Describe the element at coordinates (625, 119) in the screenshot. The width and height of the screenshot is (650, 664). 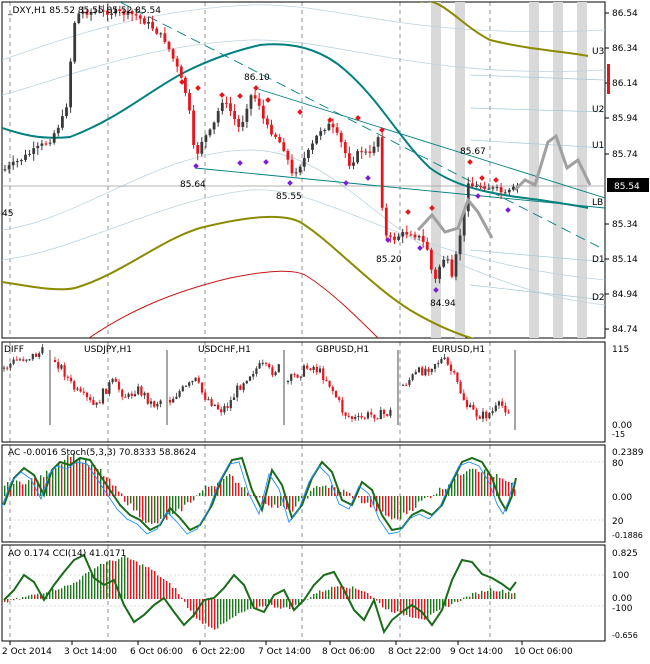
I see `price-tick-label: 85.94` at that location.